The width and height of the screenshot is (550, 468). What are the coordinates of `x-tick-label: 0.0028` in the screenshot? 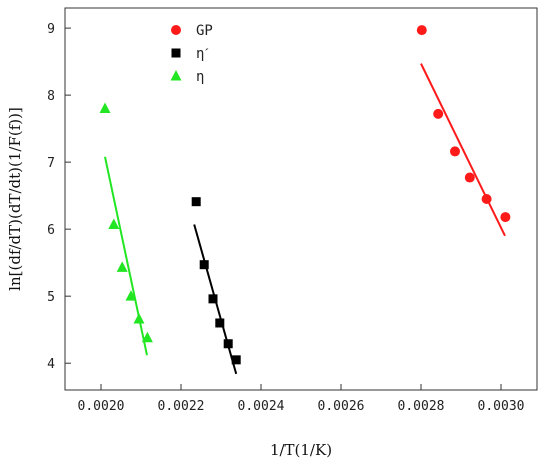 It's located at (421, 406).